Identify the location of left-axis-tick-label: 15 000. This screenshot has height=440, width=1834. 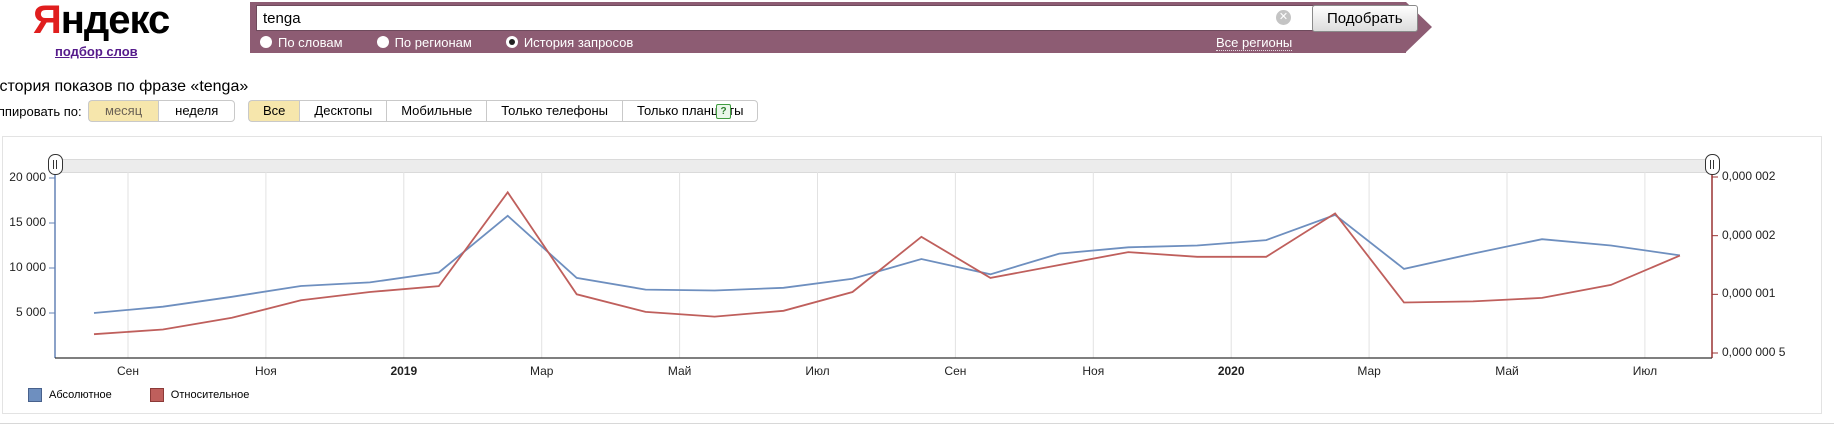
(27, 222).